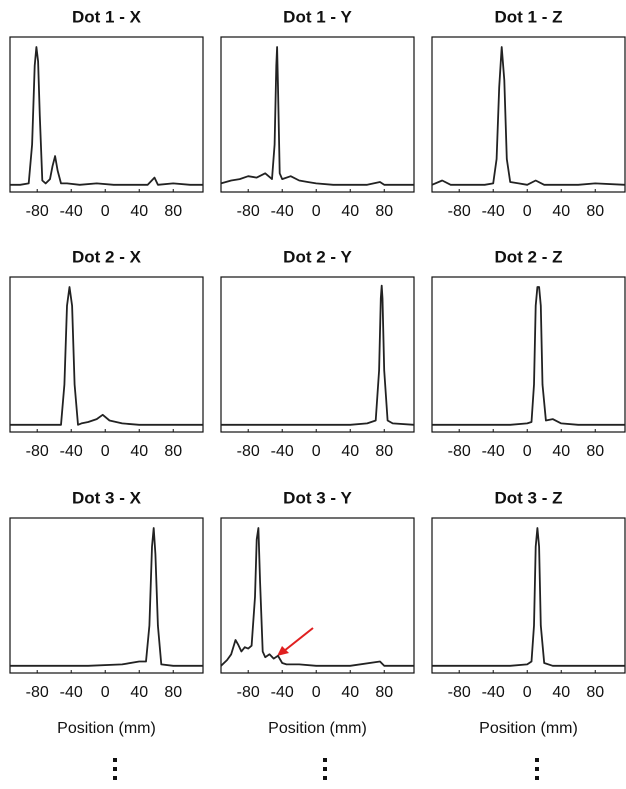 This screenshot has height=789, width=626. I want to click on panel-title: Dot 2 - Z, so click(529, 256).